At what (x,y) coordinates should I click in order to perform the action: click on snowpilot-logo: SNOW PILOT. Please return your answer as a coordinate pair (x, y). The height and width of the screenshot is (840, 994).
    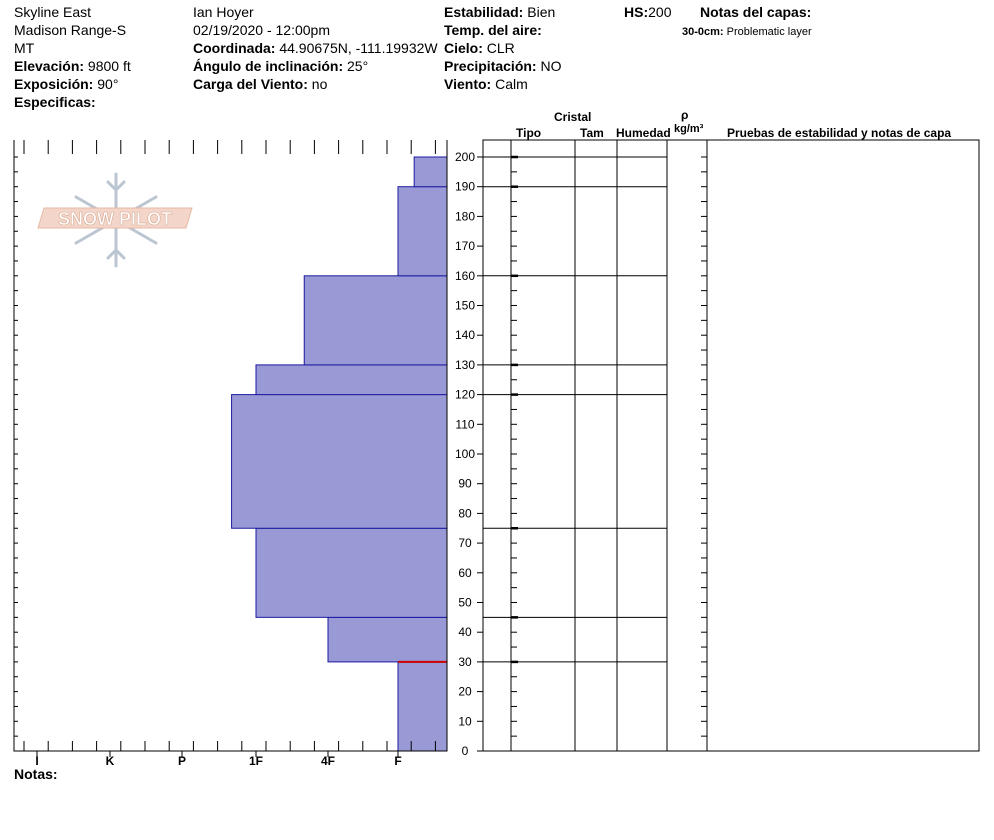
    Looking at the image, I should click on (116, 220).